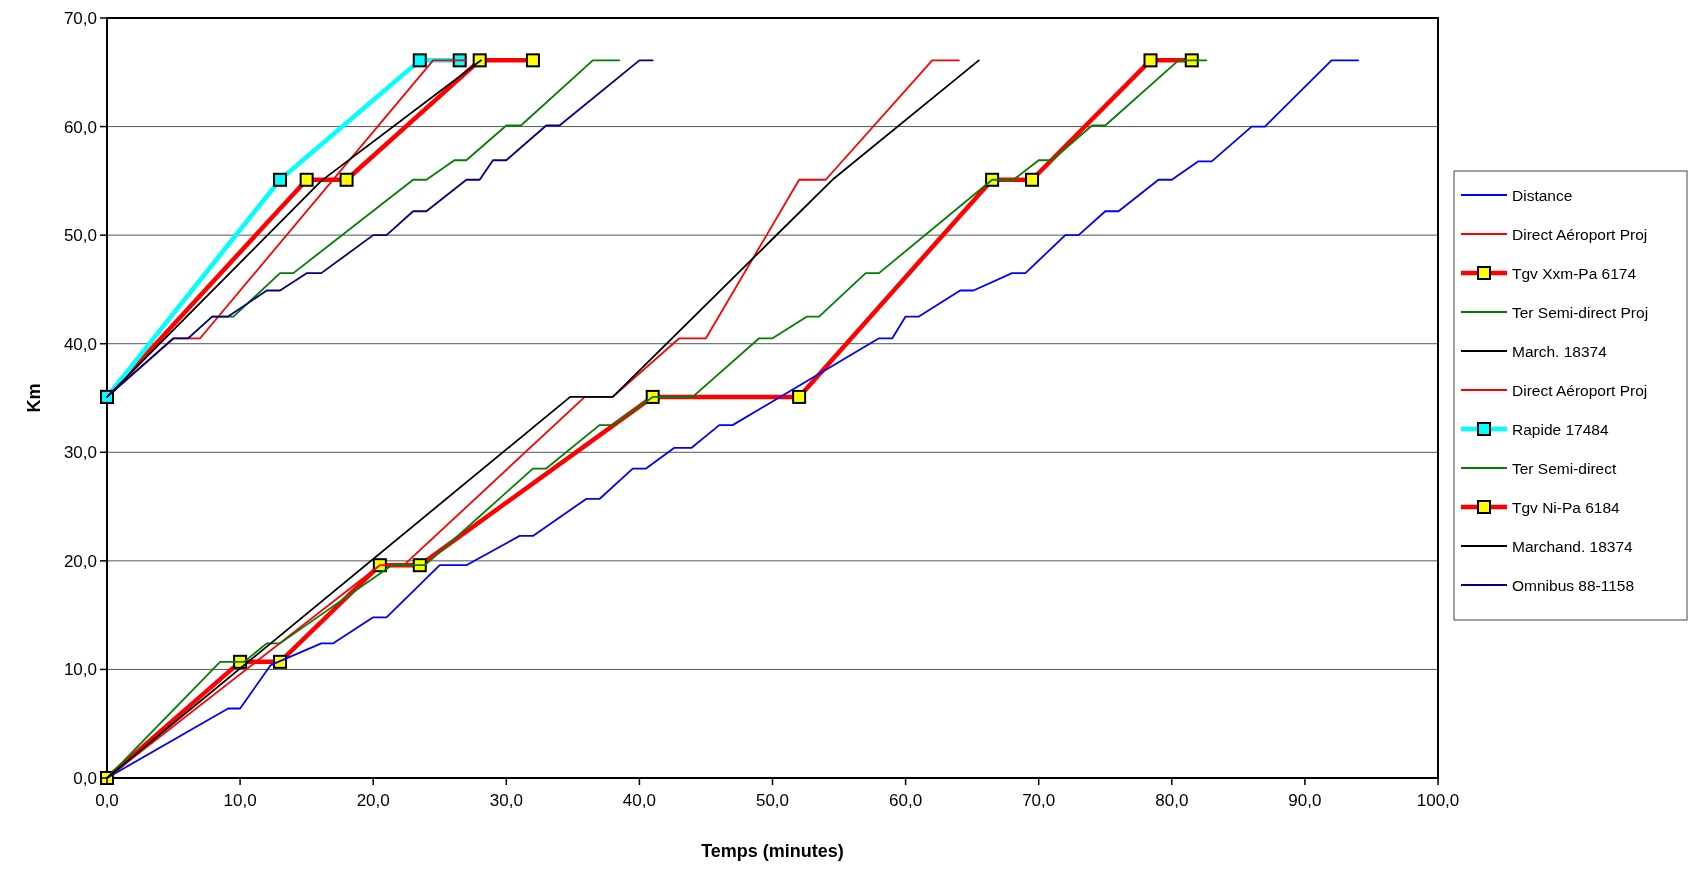  I want to click on y-tick-label: 60,0, so click(80, 127).